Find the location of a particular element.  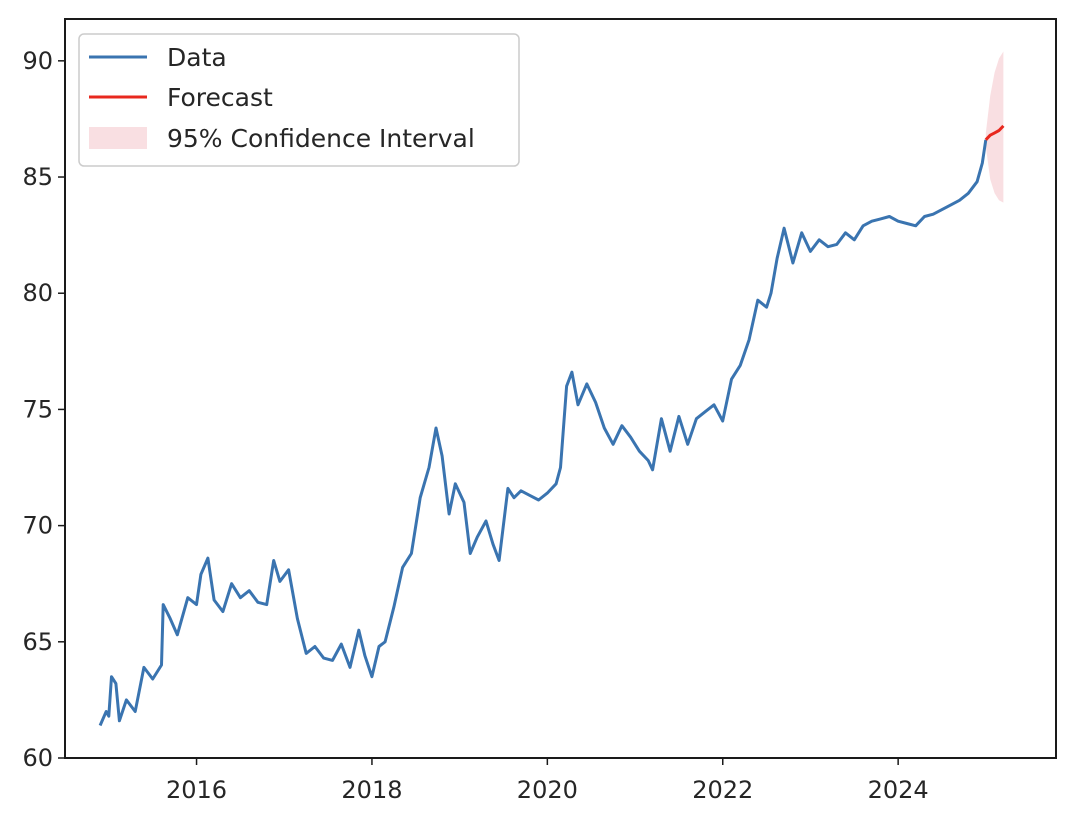

y-tick-label: 65 is located at coordinates (37, 642).